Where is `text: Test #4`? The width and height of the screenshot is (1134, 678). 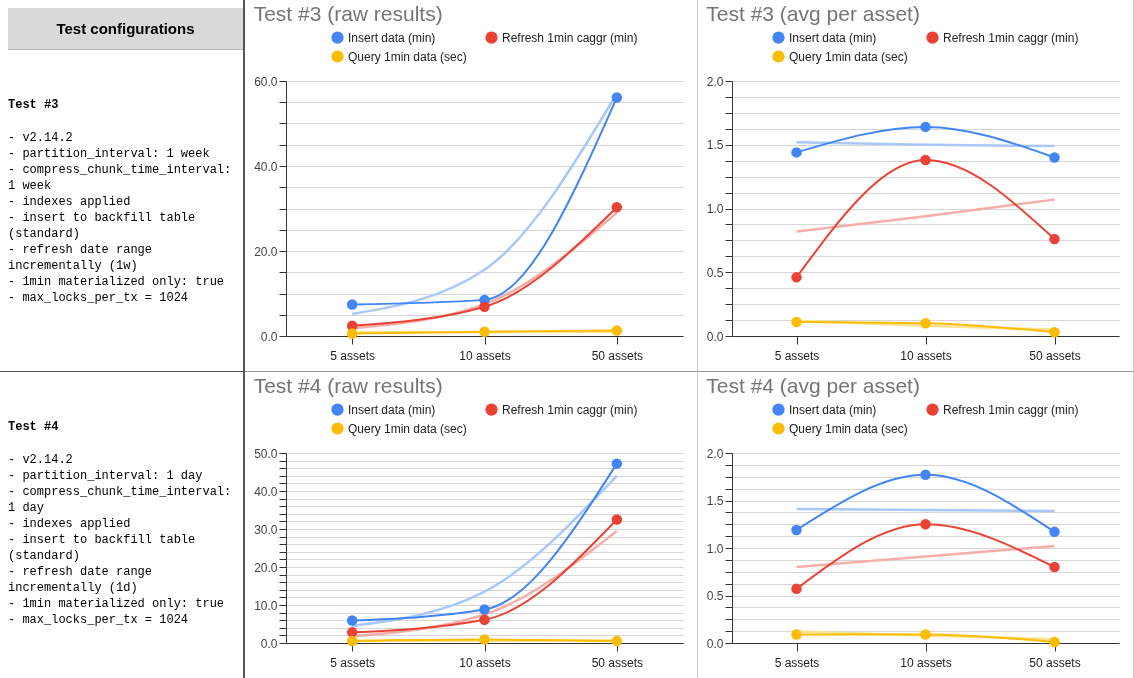
text: Test #4 is located at coordinates (34, 427).